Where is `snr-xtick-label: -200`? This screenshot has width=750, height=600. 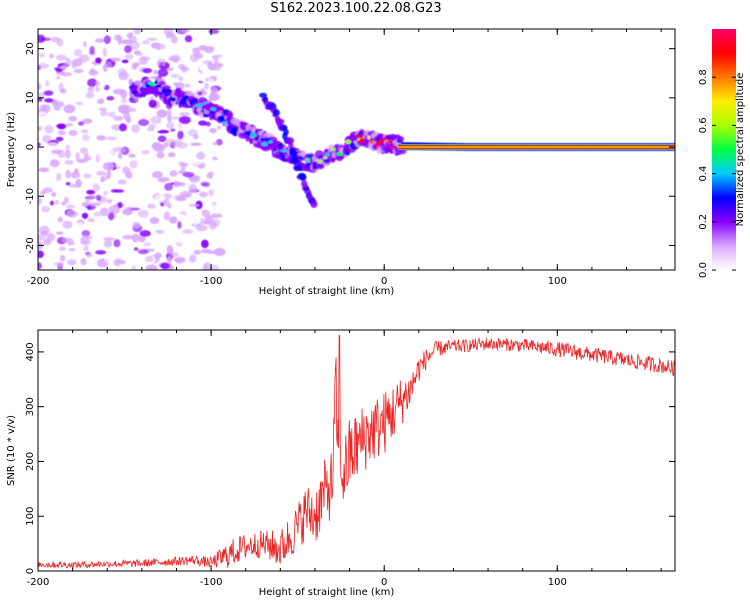
snr-xtick-label: -200 is located at coordinates (38, 582).